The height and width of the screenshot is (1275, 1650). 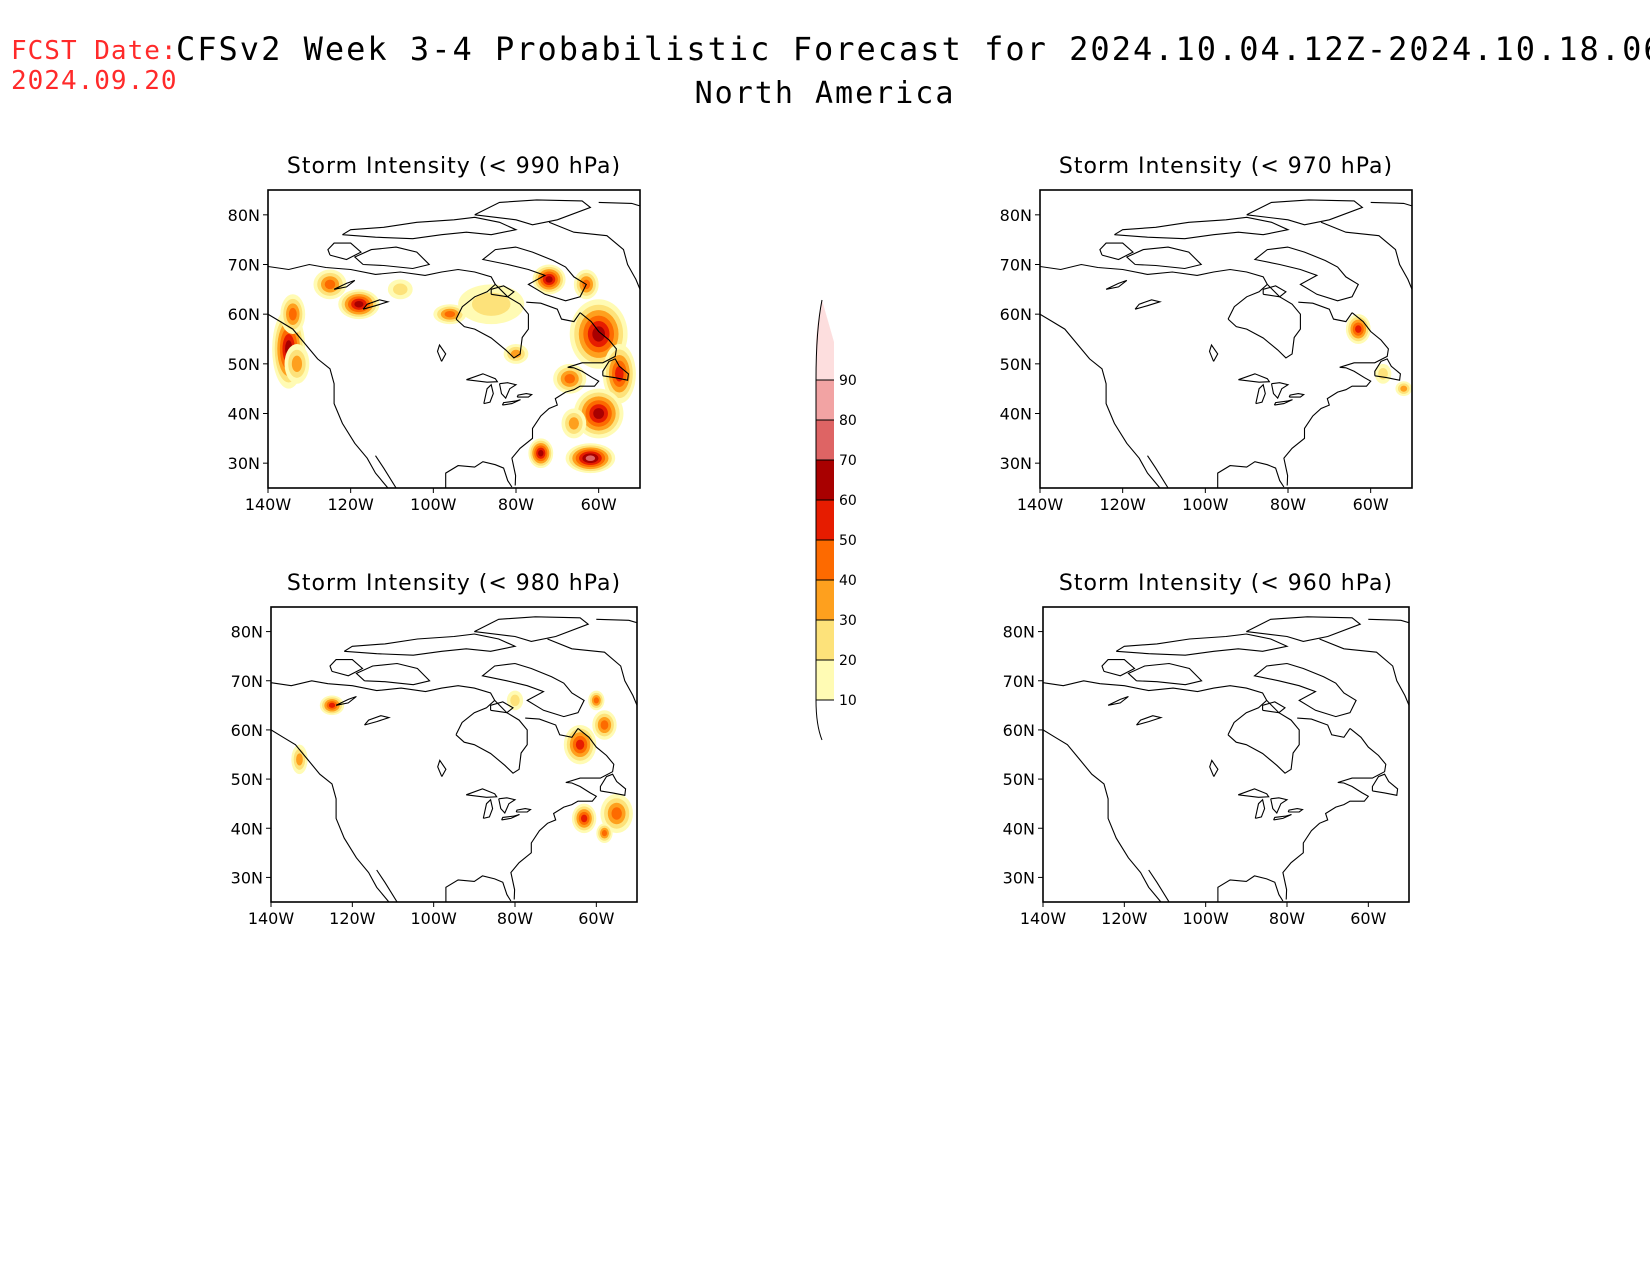 I want to click on lon-tick-label: 100W, so click(x=433, y=918).